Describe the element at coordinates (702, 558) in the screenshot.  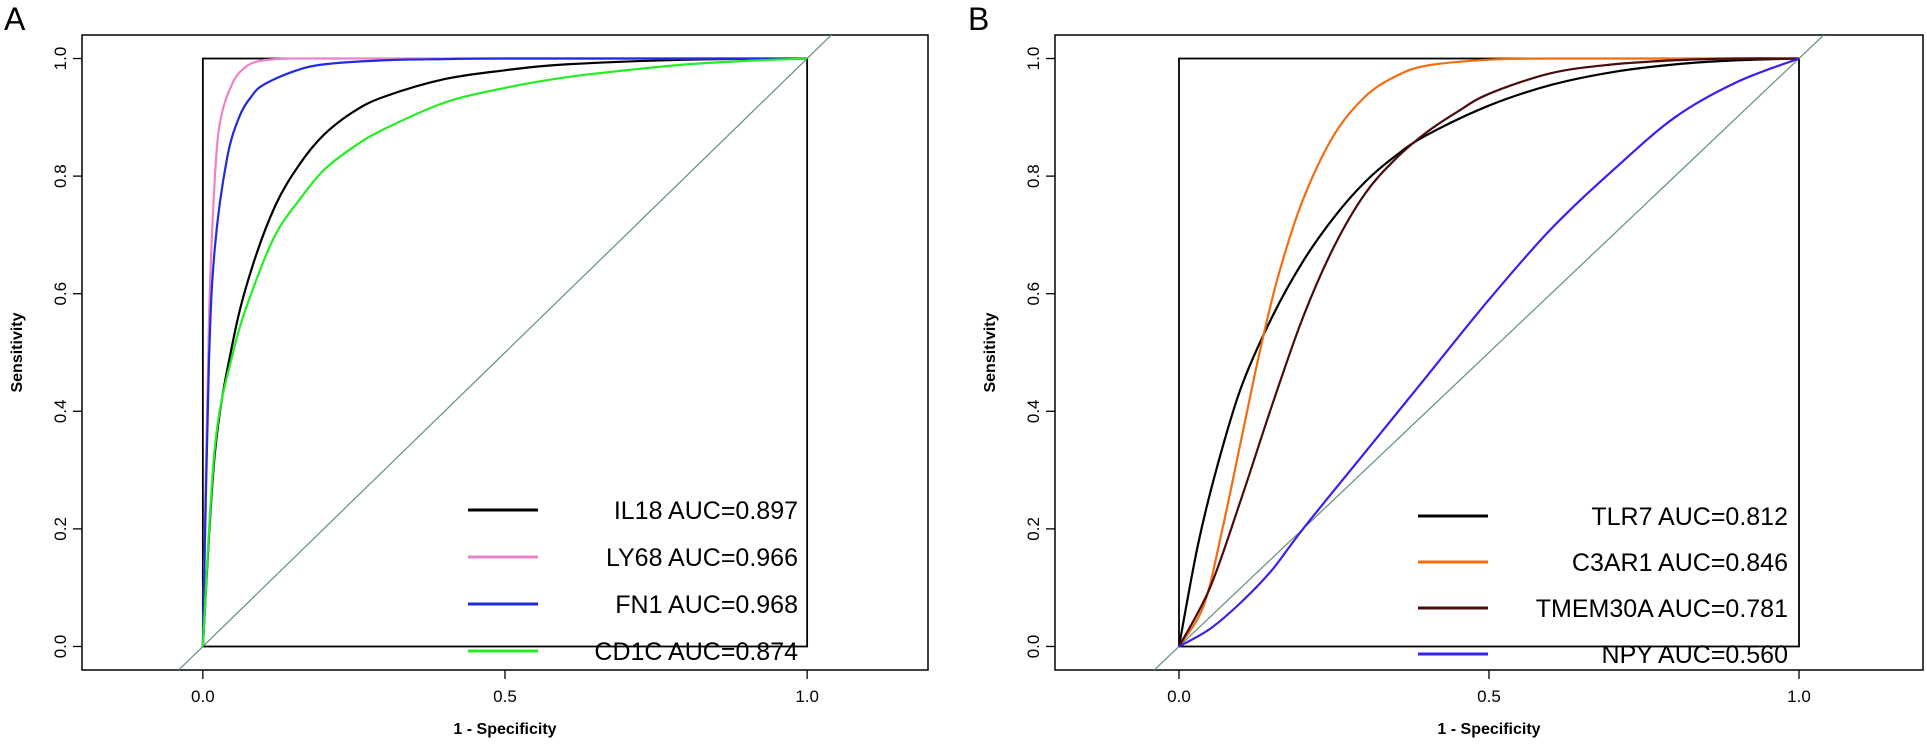
I see `legend-label-1: LY68 AUC=0.966` at that location.